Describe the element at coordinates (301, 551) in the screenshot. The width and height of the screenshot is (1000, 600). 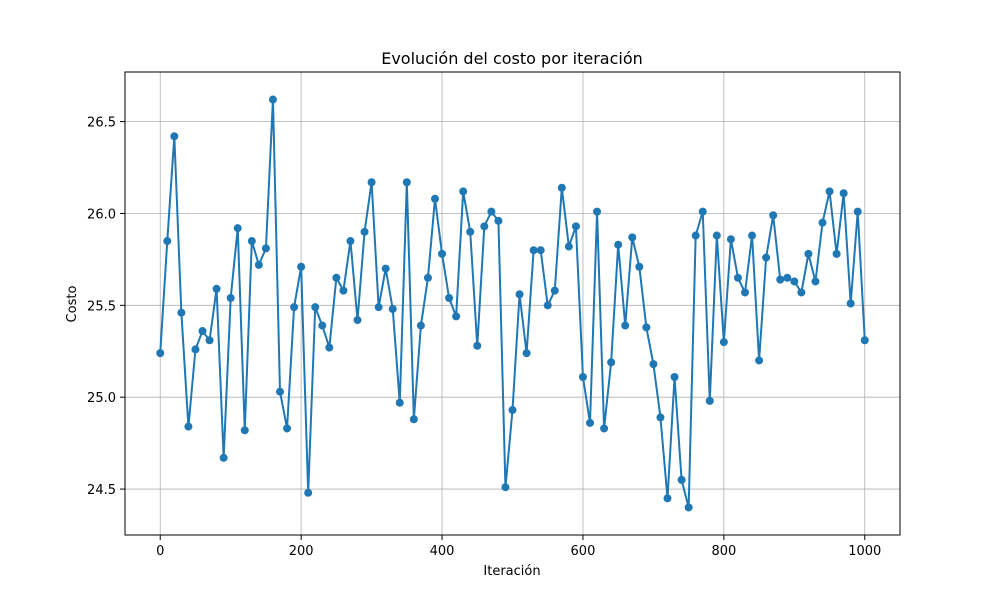
I see `x-tick-label: 200` at that location.